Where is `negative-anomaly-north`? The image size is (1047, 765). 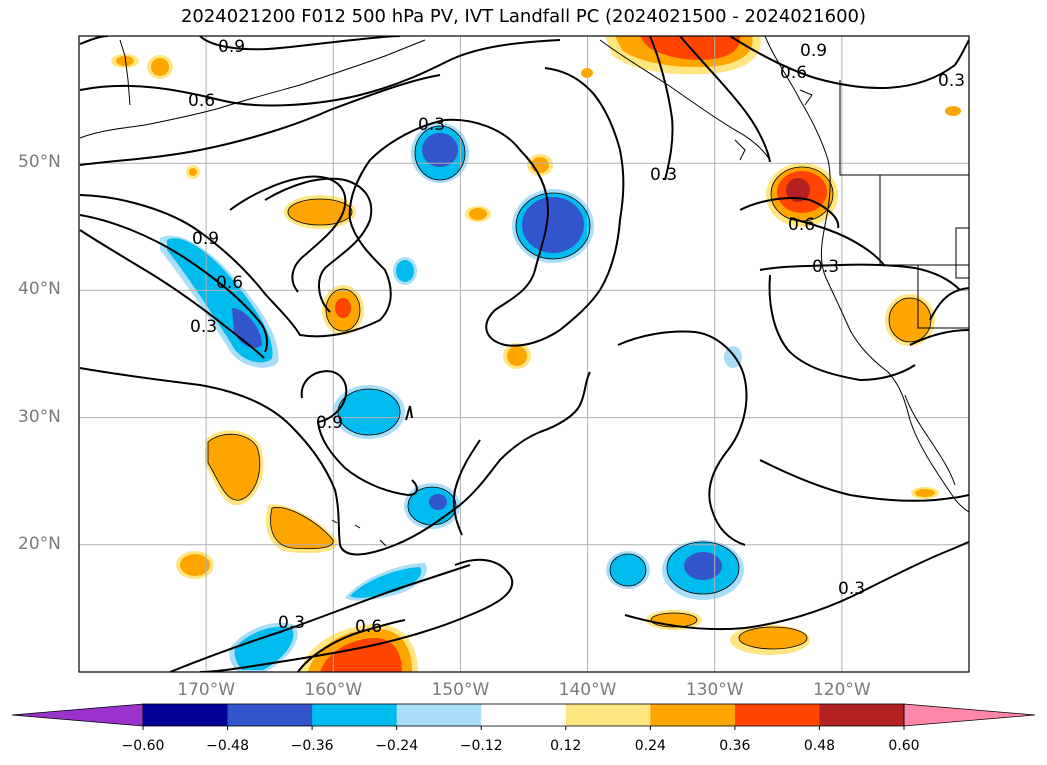 negative-anomaly-north is located at coordinates (440, 153).